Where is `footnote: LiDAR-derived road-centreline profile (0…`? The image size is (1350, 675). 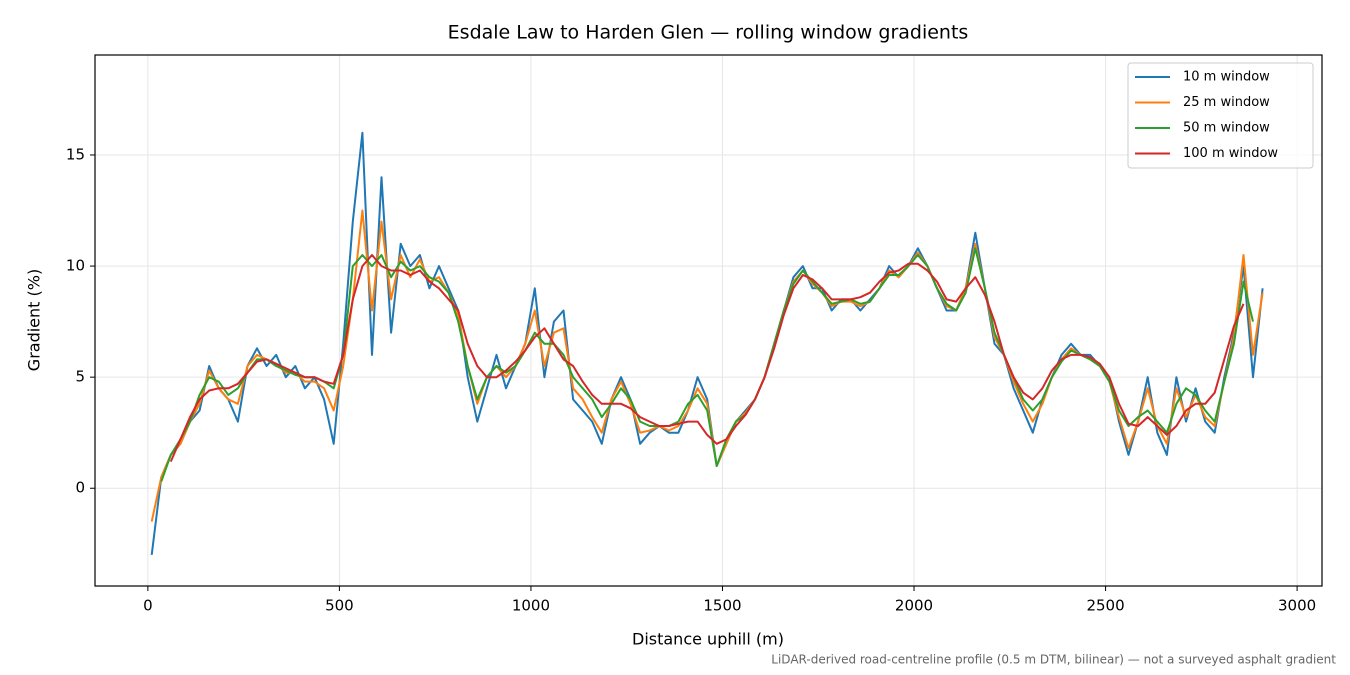
footnote: LiDAR-derived road-centreline profile (0… is located at coordinates (1053, 660).